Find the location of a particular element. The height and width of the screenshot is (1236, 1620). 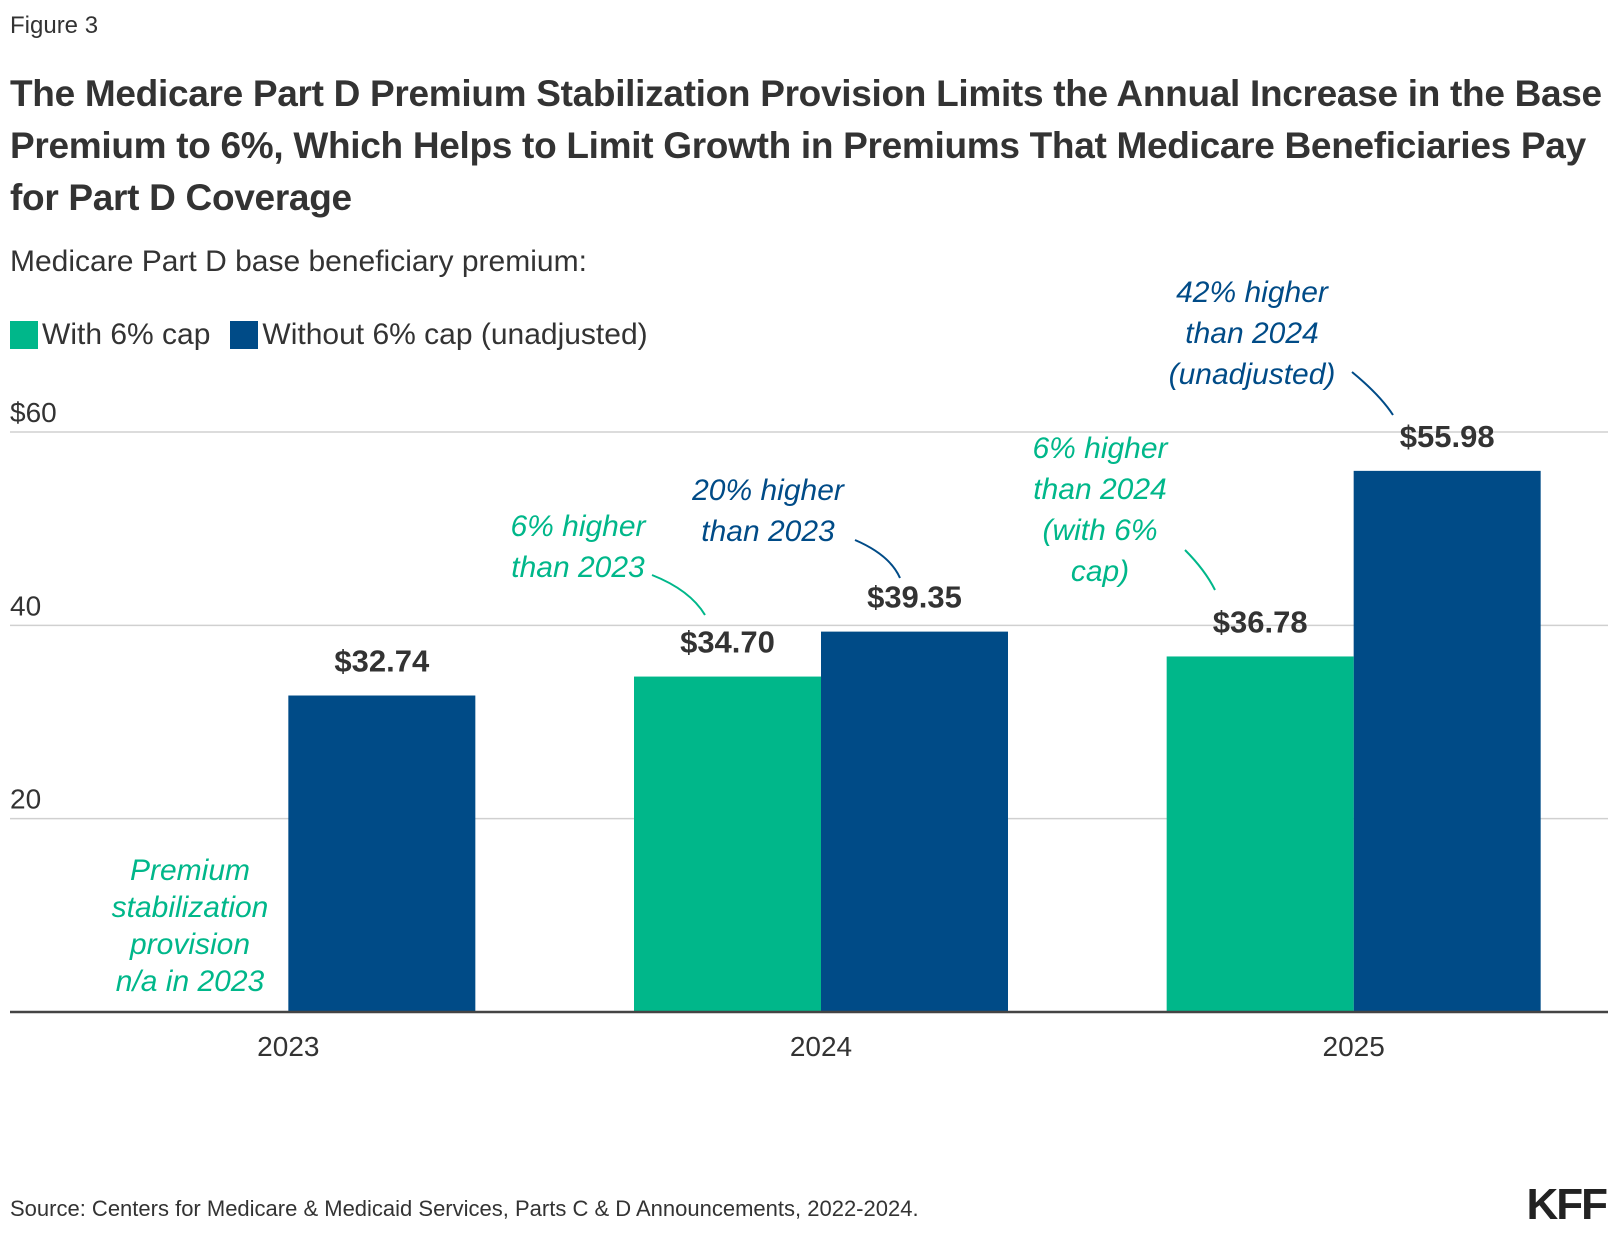

figure-label: Figure 3 is located at coordinates (54, 25).